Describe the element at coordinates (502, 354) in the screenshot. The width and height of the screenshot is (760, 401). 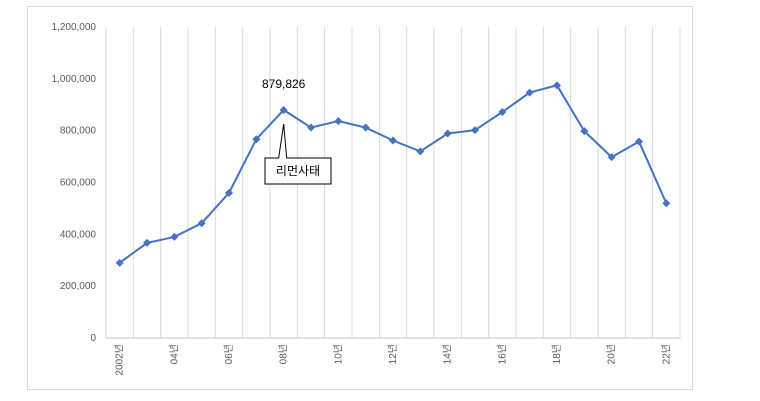
I see `x-tick-label: 16년` at that location.